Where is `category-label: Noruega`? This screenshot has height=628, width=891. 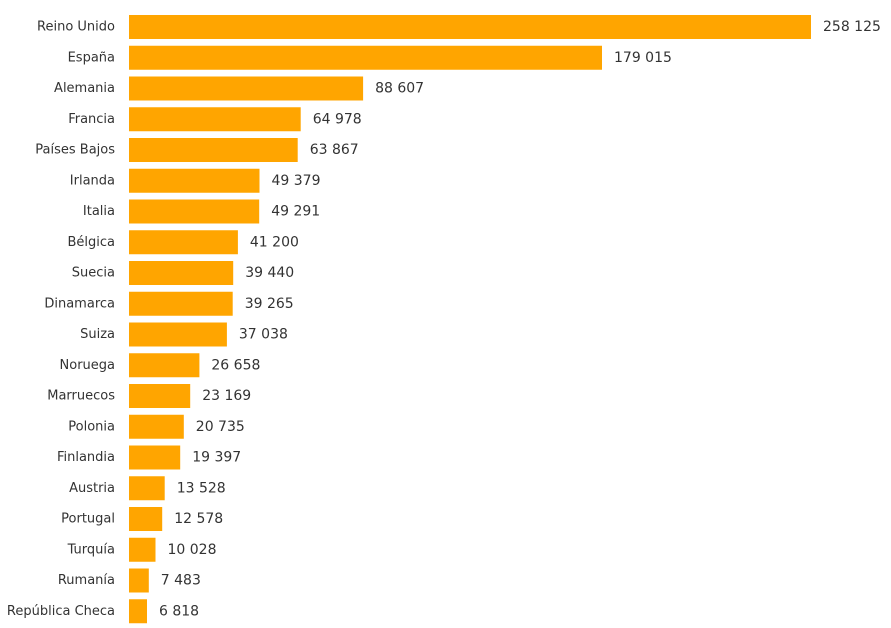 category-label: Noruega is located at coordinates (87, 365).